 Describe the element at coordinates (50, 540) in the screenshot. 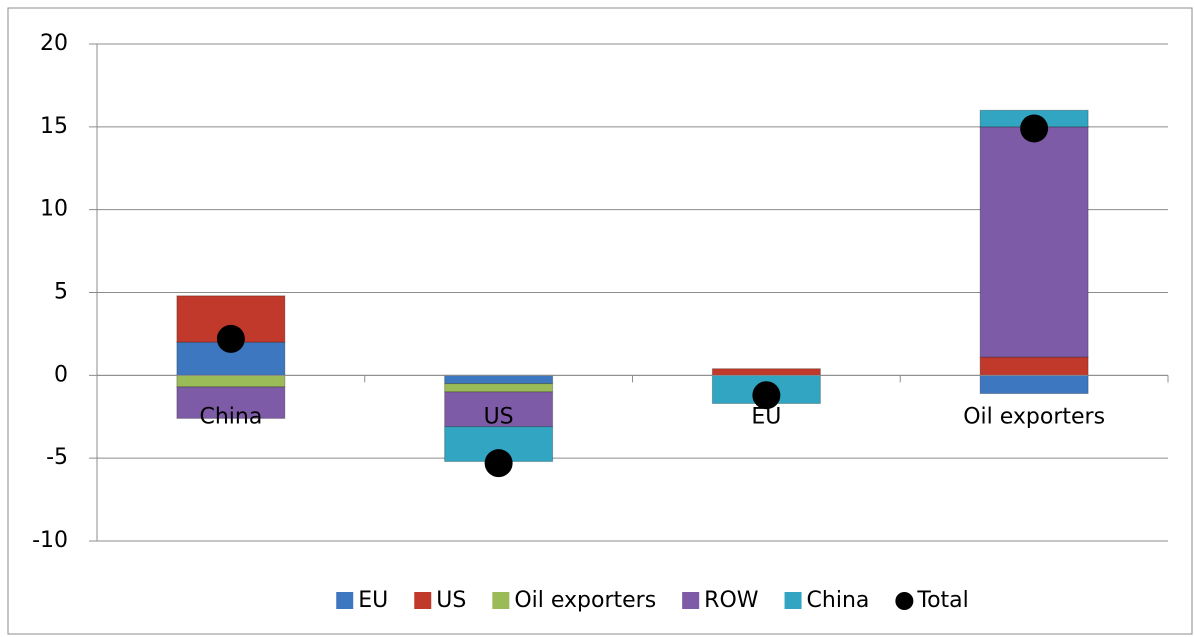

I see `y-tick-label: -10` at that location.